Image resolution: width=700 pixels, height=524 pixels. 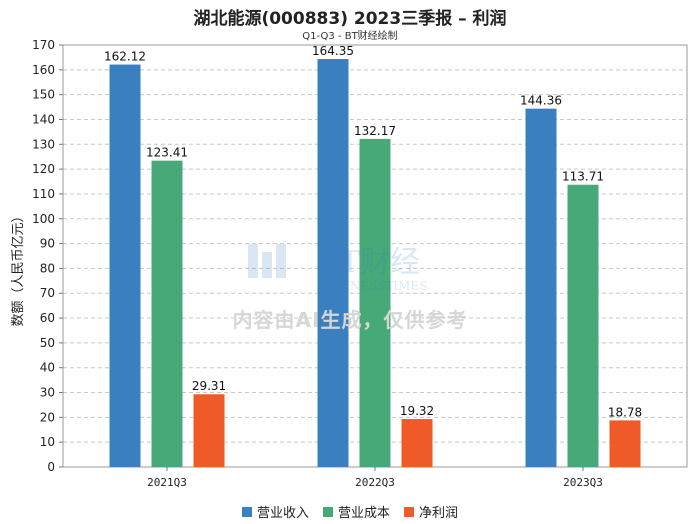 What do you see at coordinates (583, 326) in the screenshot?
I see `bar-2023Q3-营业成本` at bounding box center [583, 326].